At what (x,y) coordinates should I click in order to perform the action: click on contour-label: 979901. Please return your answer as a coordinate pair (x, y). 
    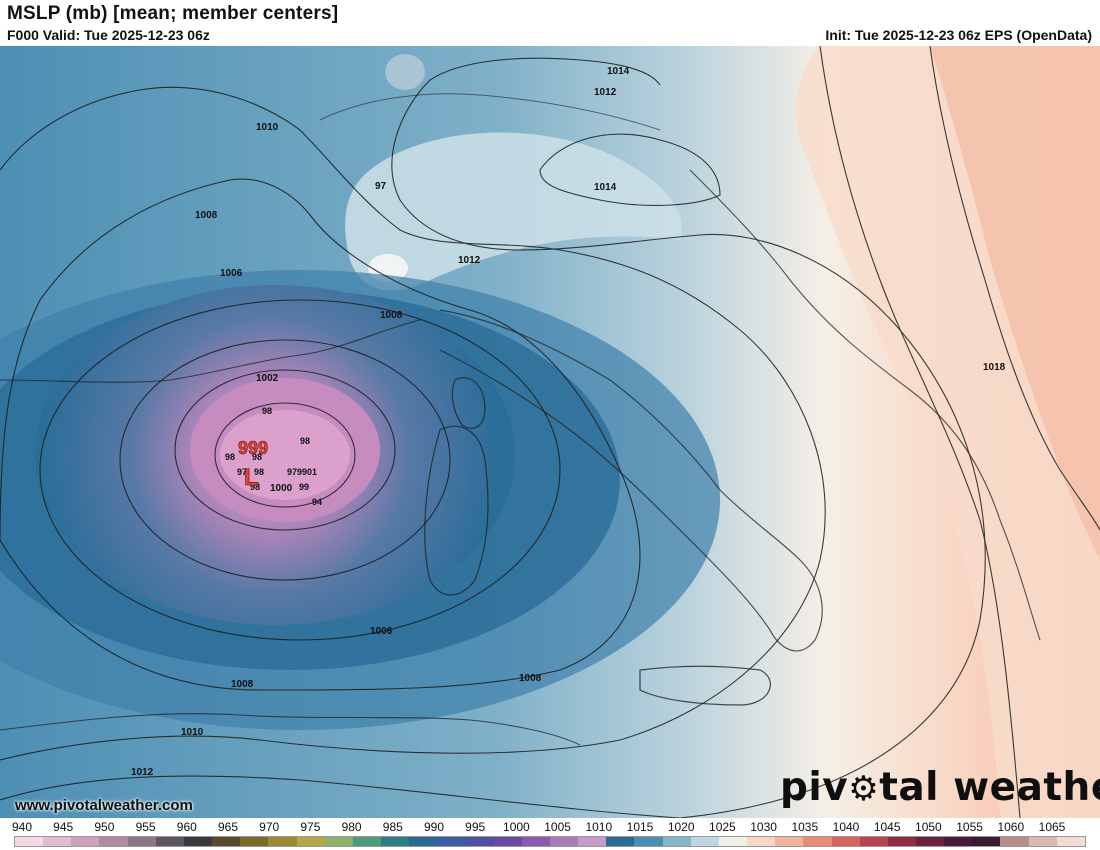
    Looking at the image, I should click on (302, 472).